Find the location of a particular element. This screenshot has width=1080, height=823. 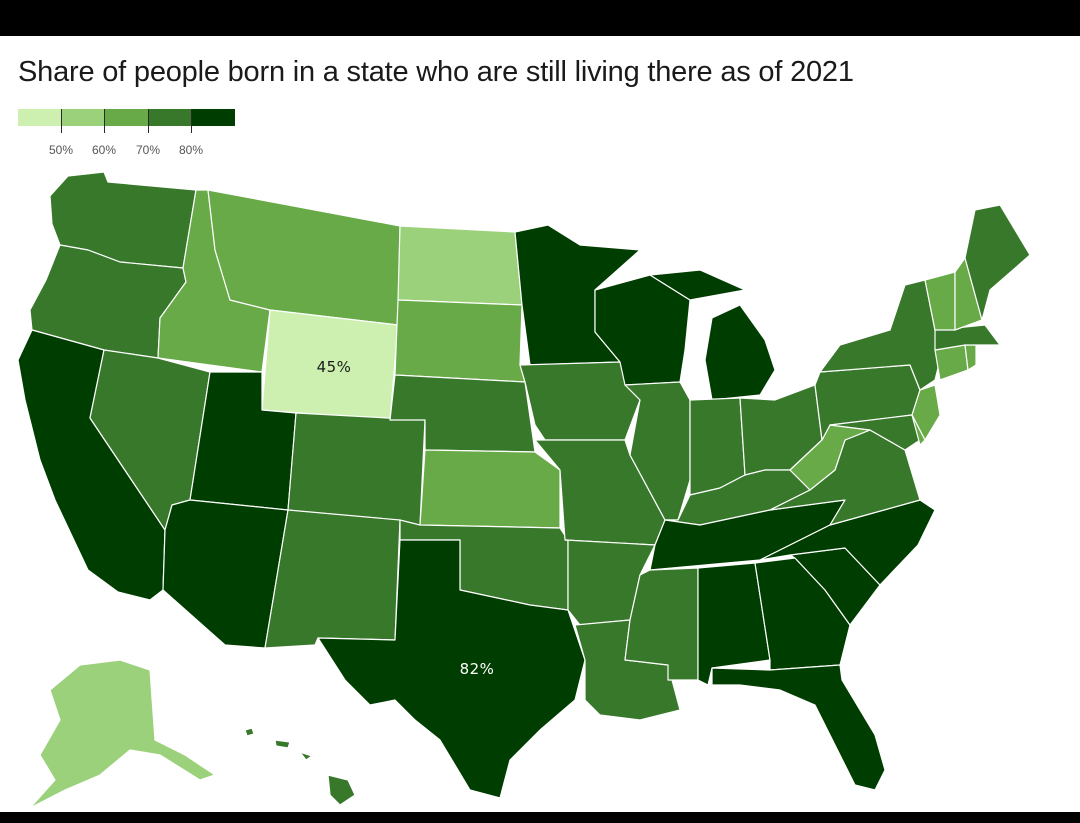

state-michigan is located at coordinates (712, 335).